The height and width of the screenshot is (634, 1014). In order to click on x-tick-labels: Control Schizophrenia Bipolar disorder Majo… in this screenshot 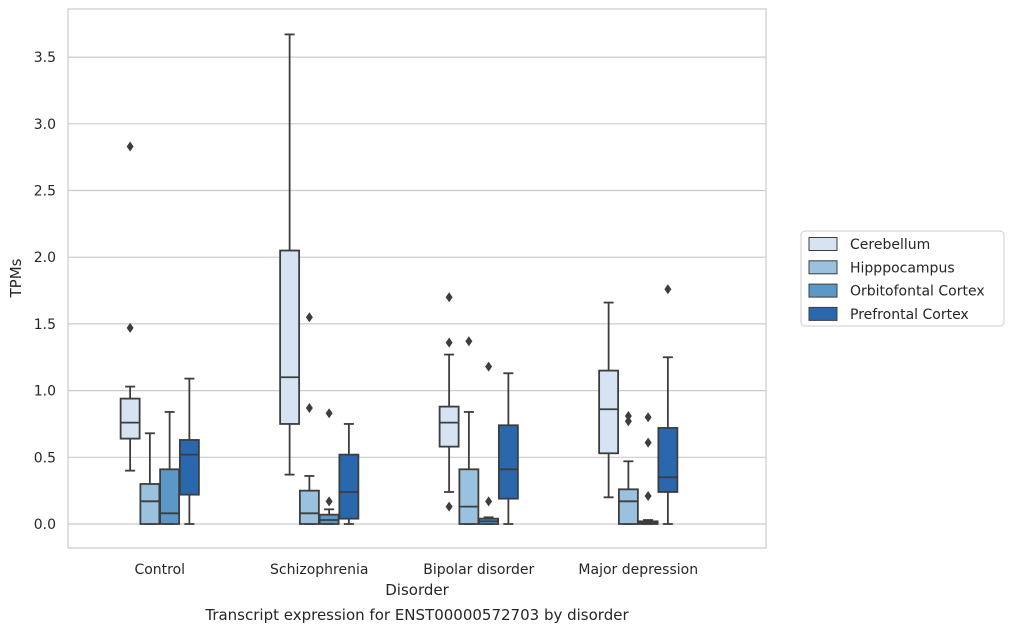, I will do `click(416, 570)`.